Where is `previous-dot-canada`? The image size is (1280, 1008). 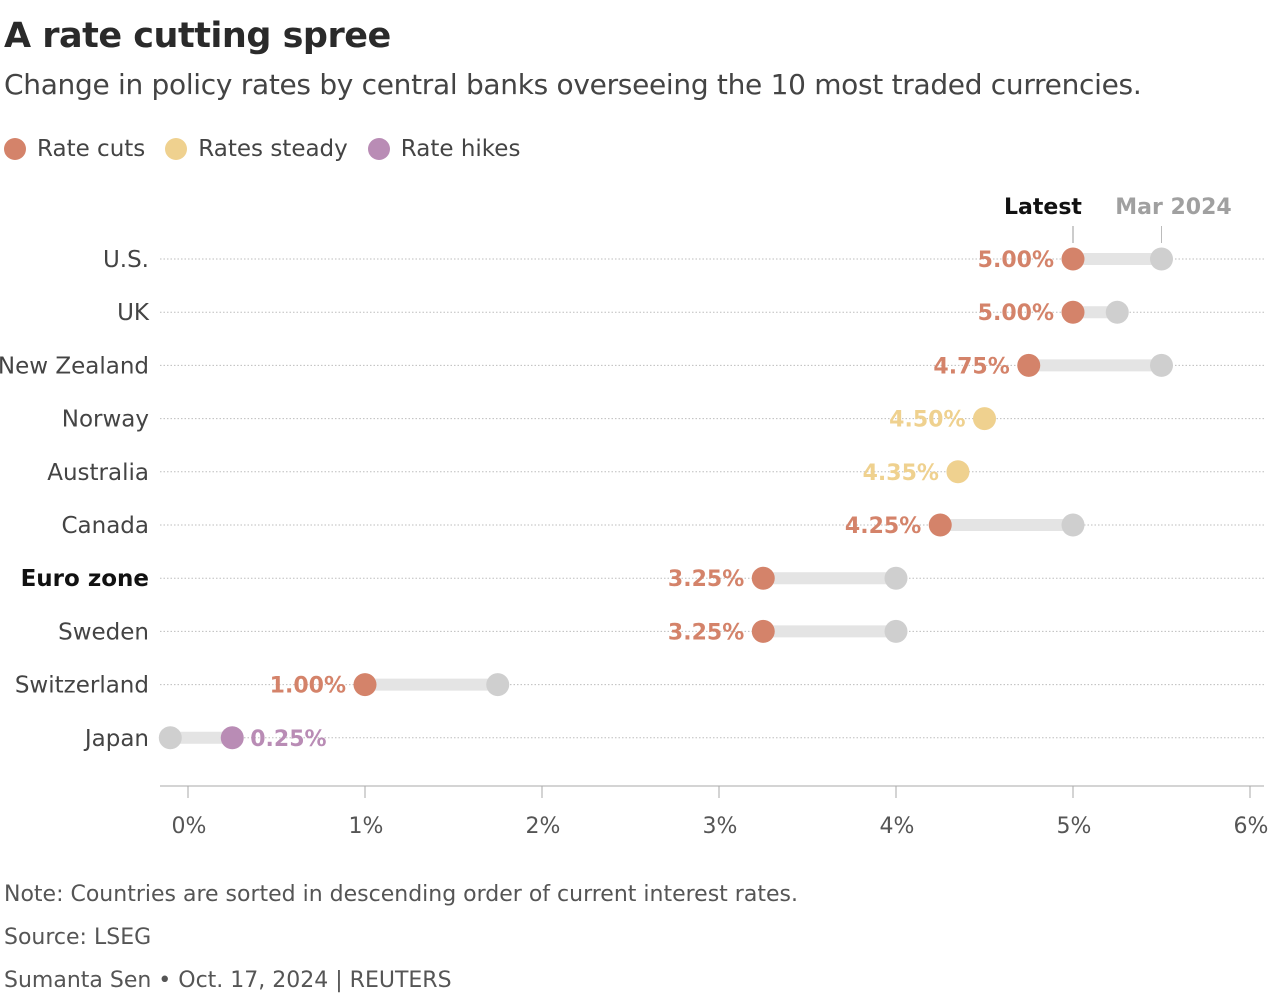 previous-dot-canada is located at coordinates (1073, 525).